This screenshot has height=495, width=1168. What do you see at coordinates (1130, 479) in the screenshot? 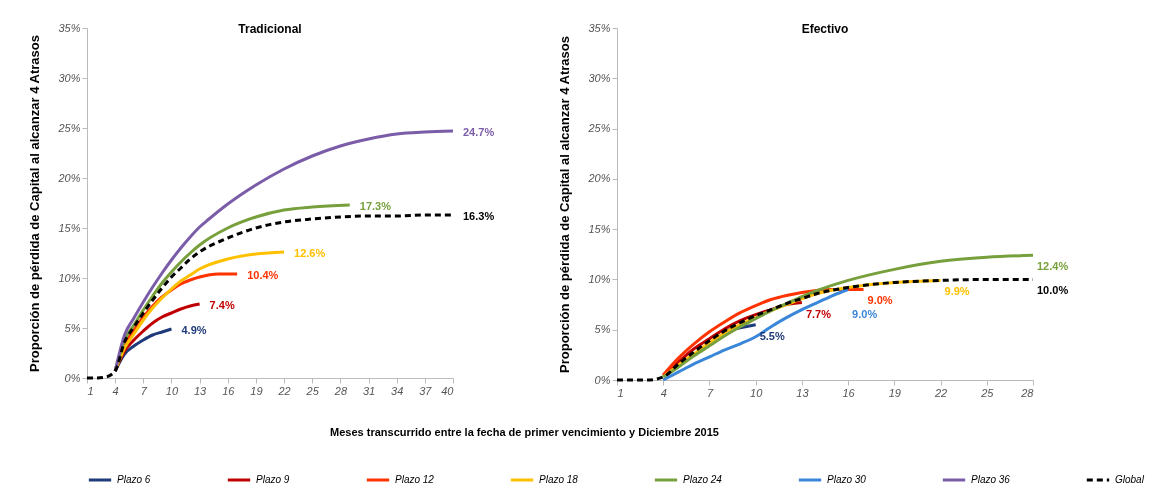
I see `legend-label: Global` at bounding box center [1130, 479].